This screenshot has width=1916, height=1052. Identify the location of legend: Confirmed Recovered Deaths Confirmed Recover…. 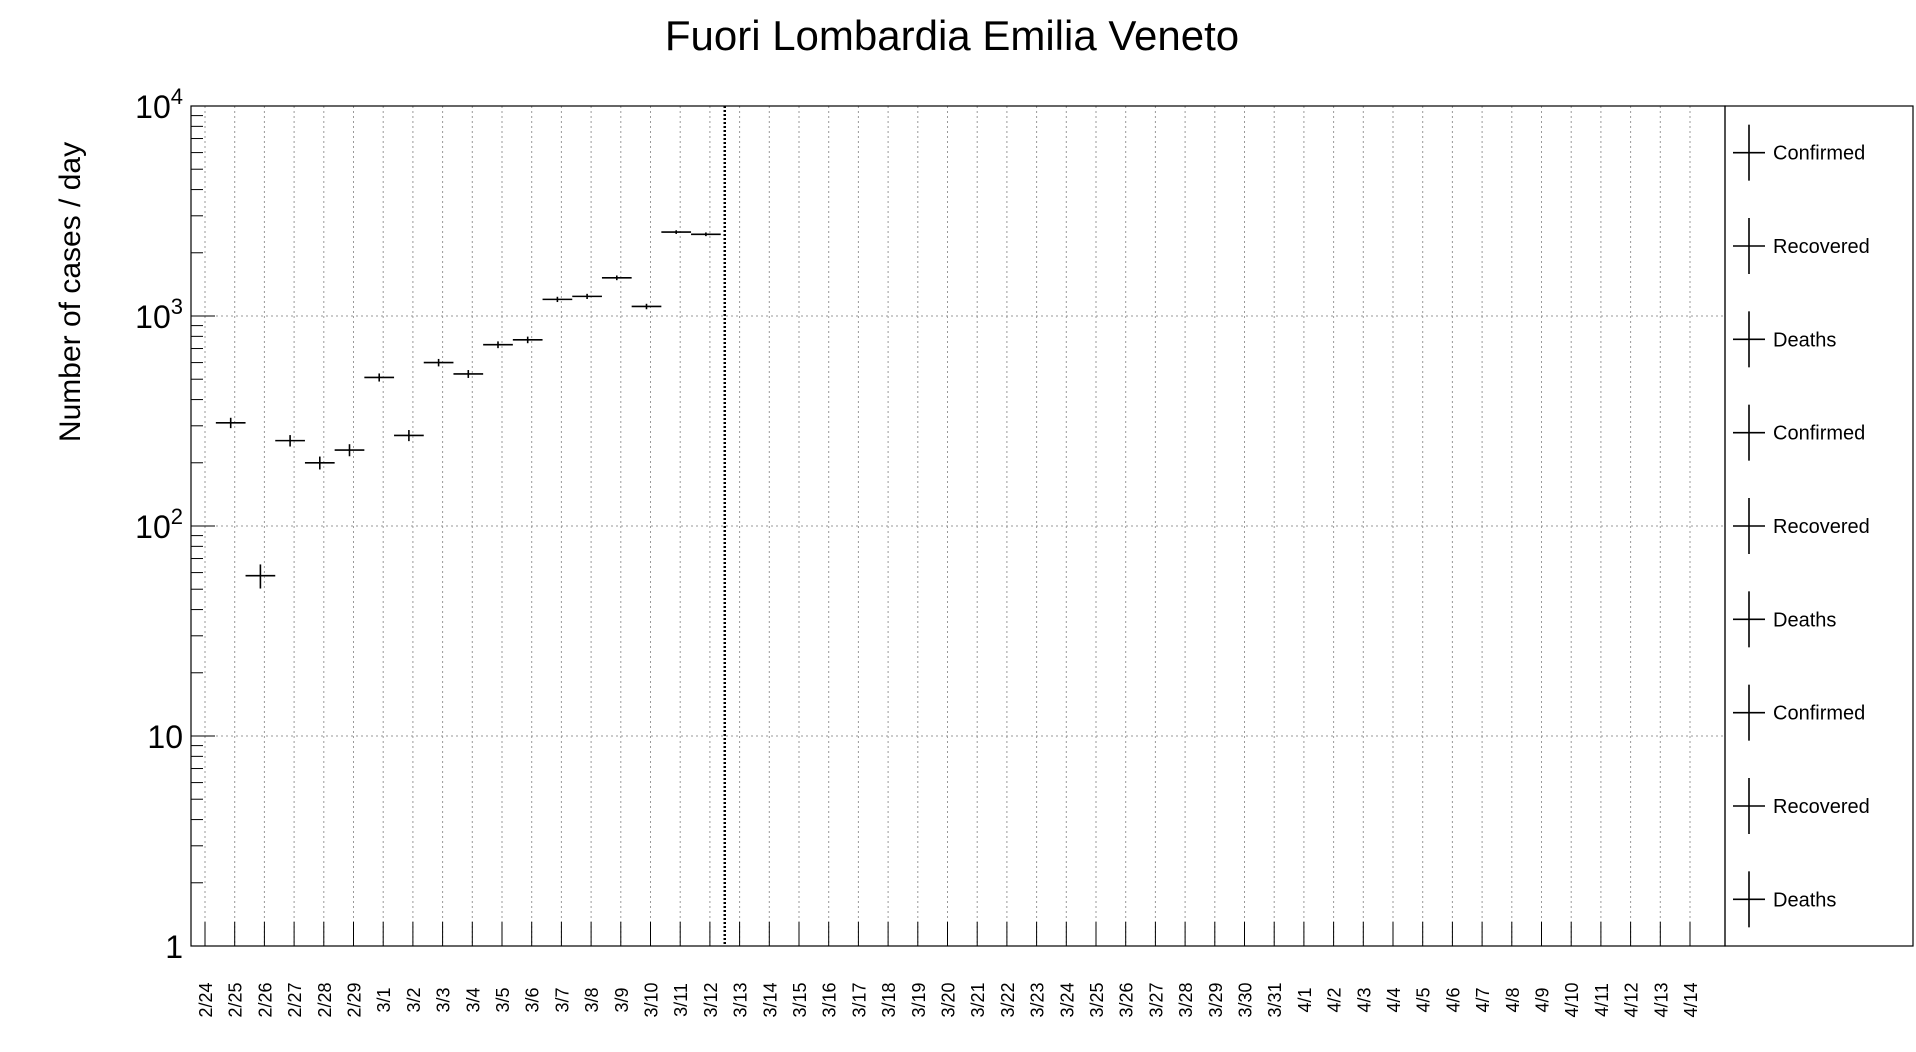
(1819, 526).